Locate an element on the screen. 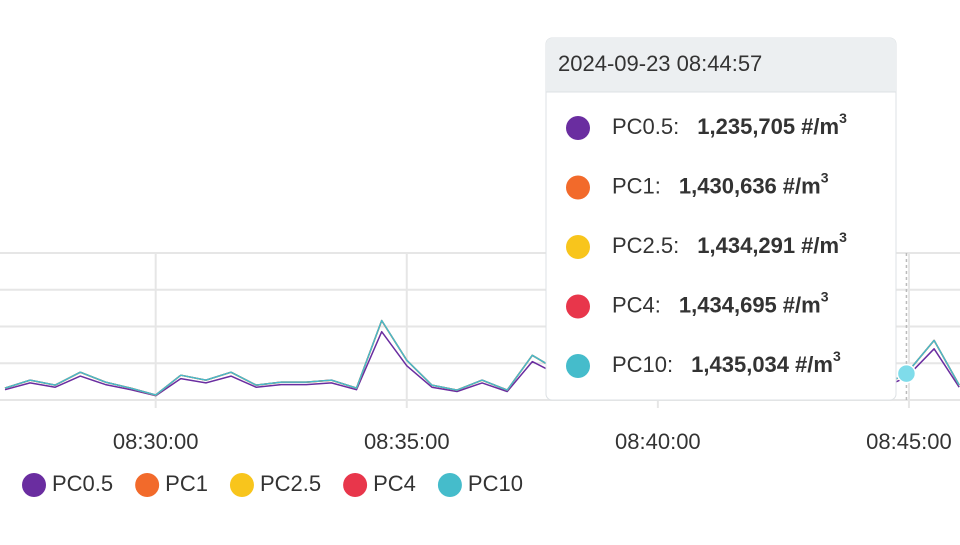 The height and width of the screenshot is (545, 960). tooltip-value: 1,430,636 is located at coordinates (728, 185).